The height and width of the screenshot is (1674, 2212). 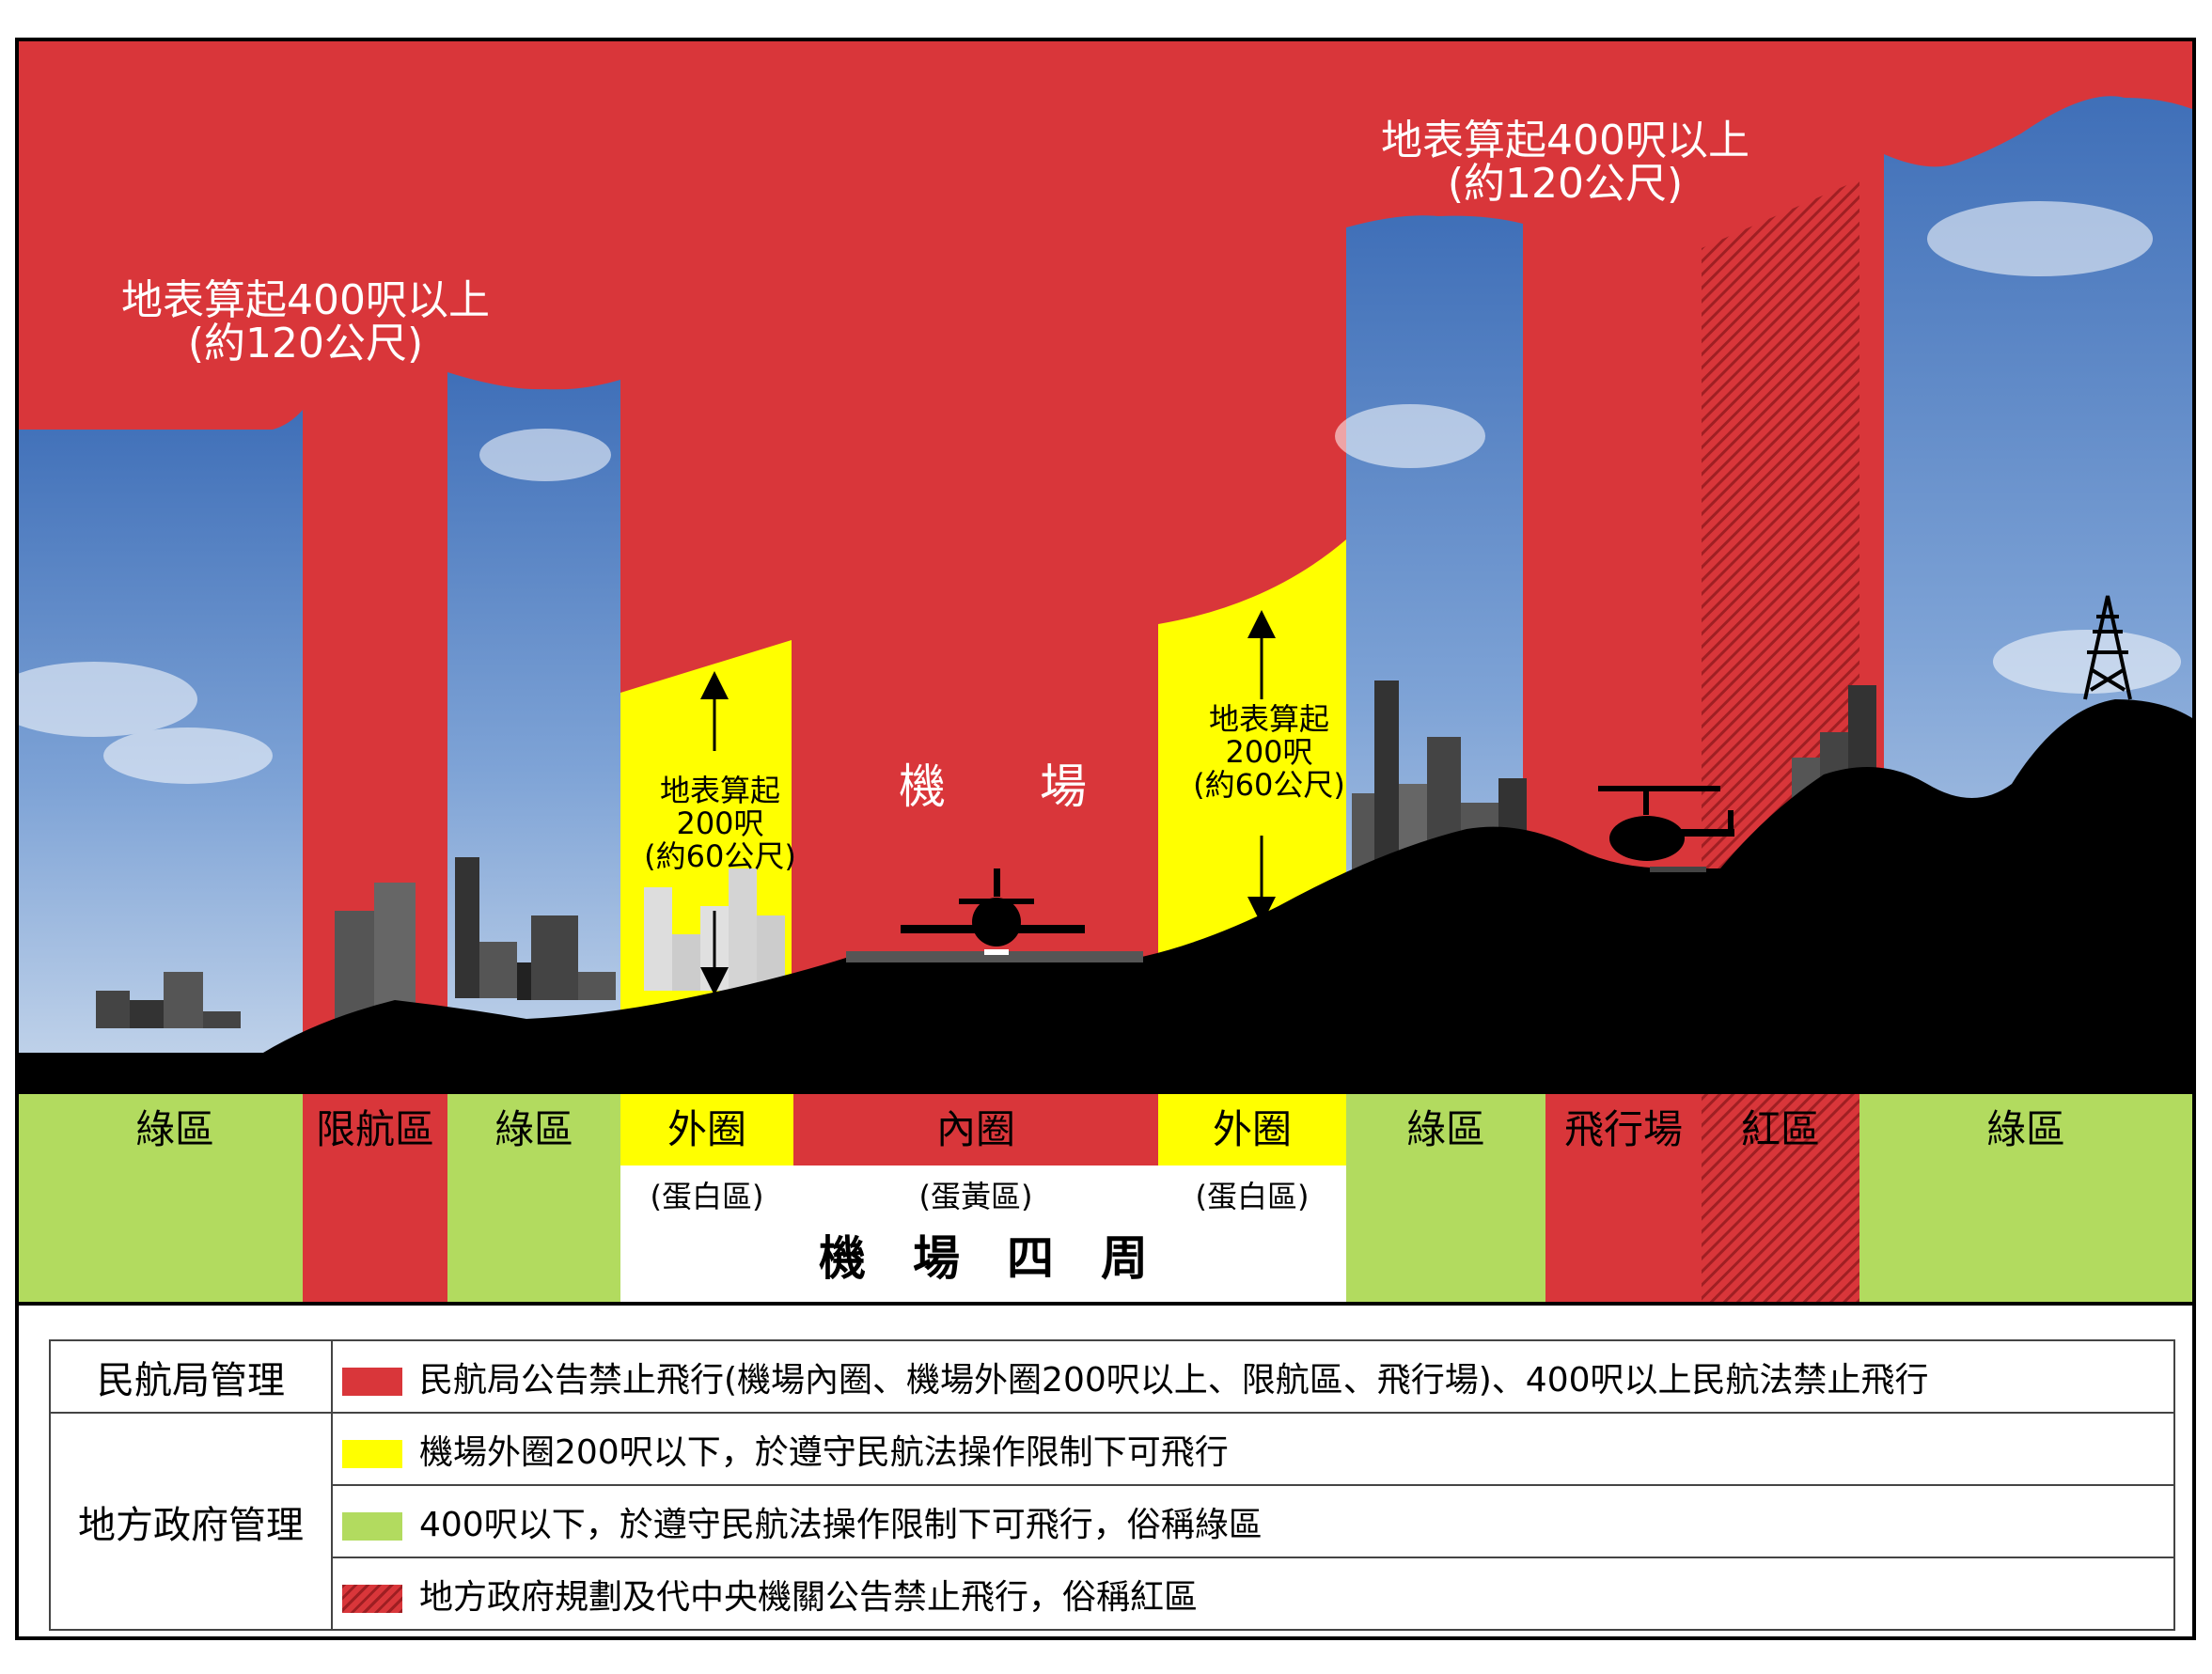 What do you see at coordinates (1623, 1129) in the screenshot?
I see `zone-airfield: 飛行場` at bounding box center [1623, 1129].